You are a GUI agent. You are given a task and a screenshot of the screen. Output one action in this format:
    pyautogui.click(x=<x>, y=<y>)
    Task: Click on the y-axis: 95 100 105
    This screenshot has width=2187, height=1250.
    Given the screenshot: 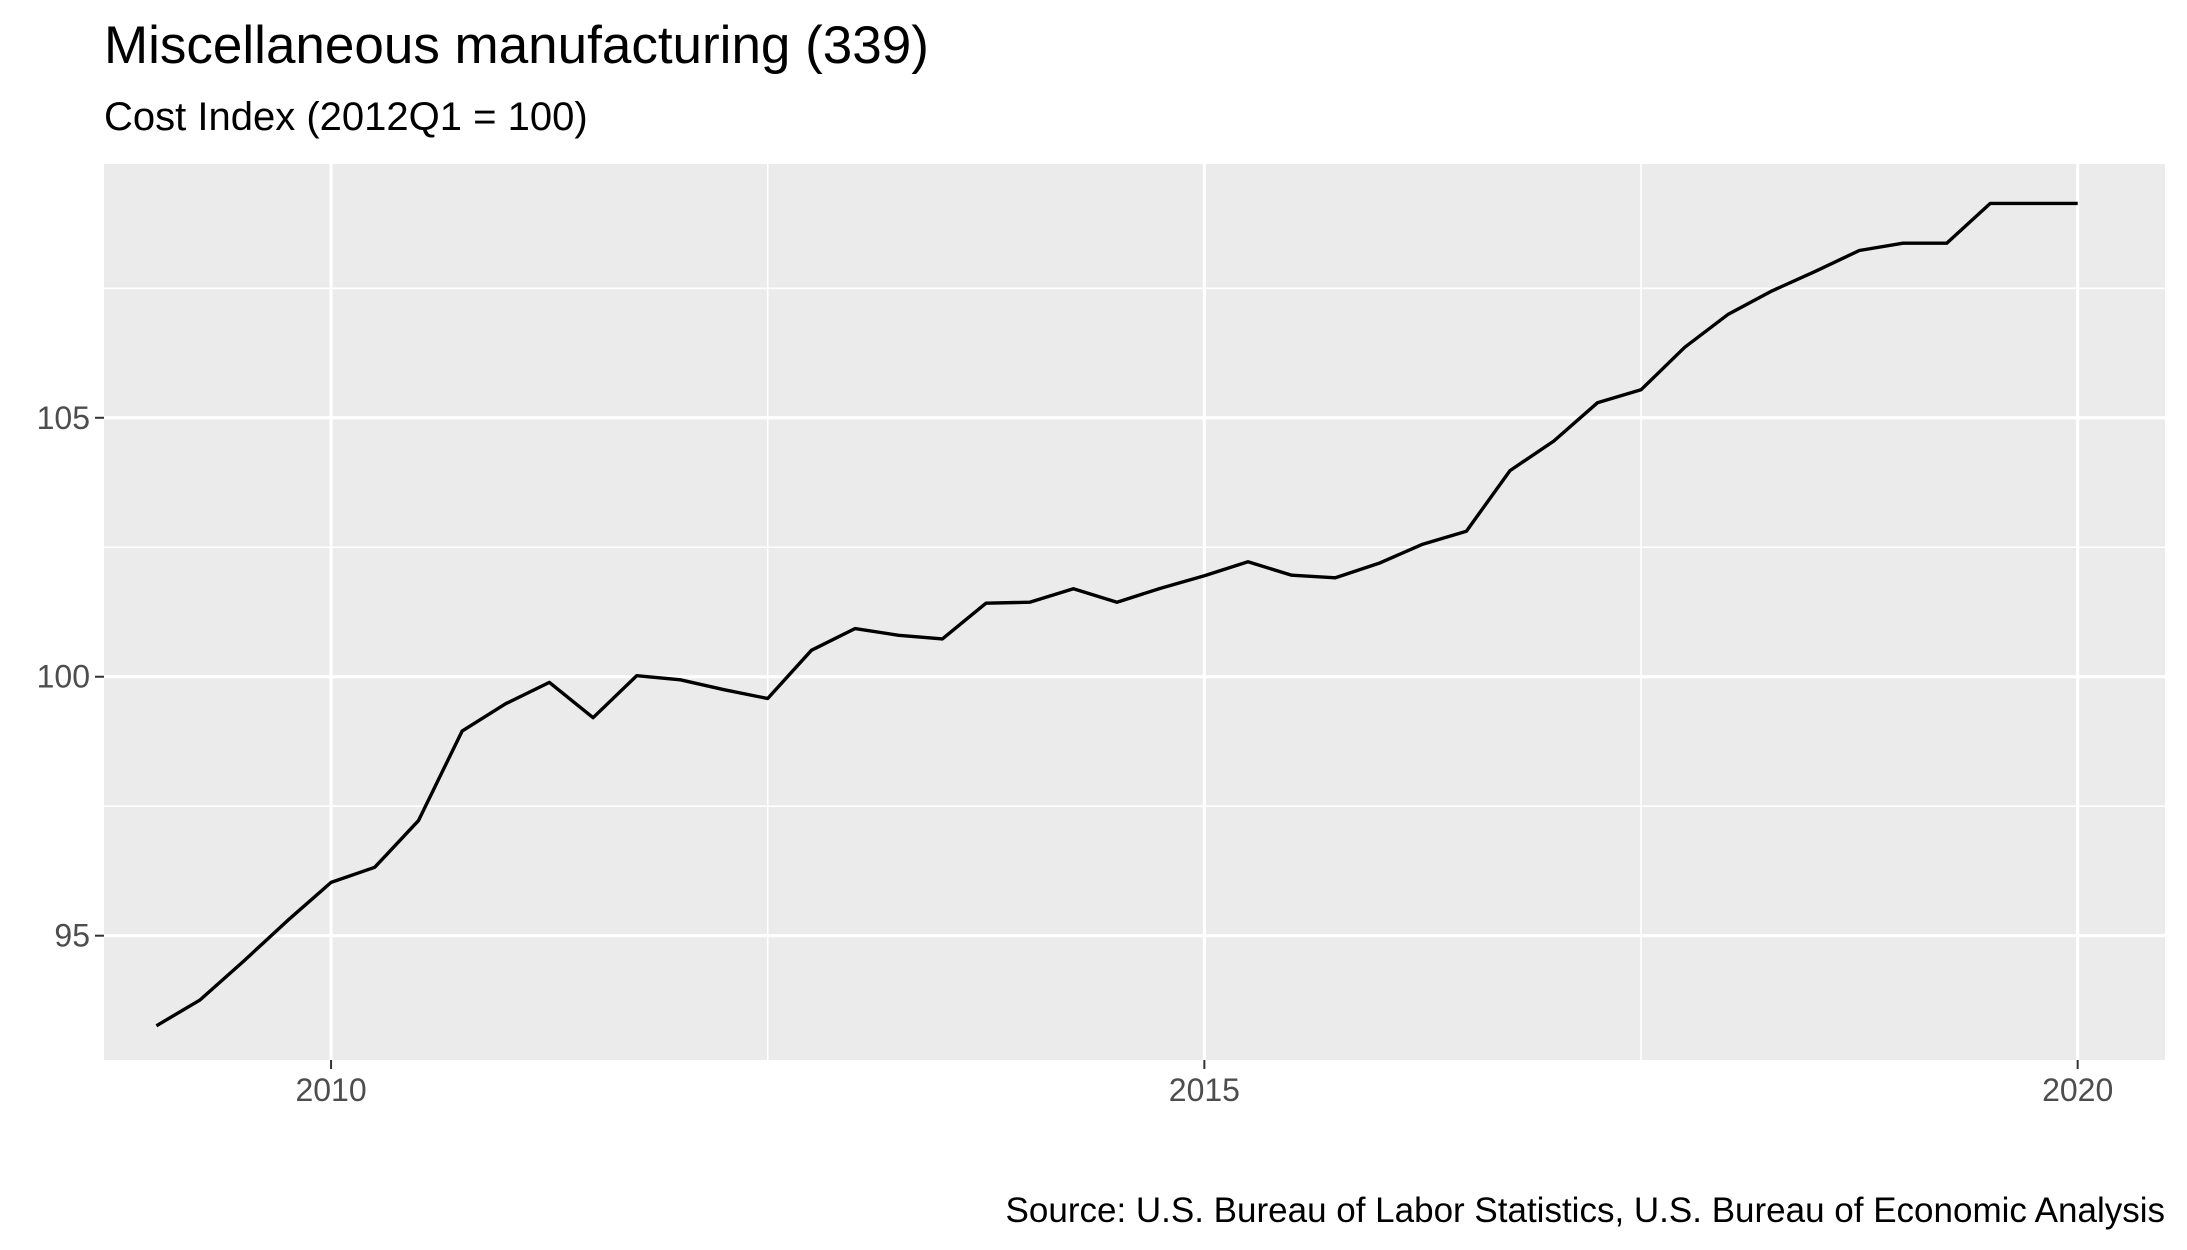 What is the action you would take?
    pyautogui.click(x=70, y=677)
    